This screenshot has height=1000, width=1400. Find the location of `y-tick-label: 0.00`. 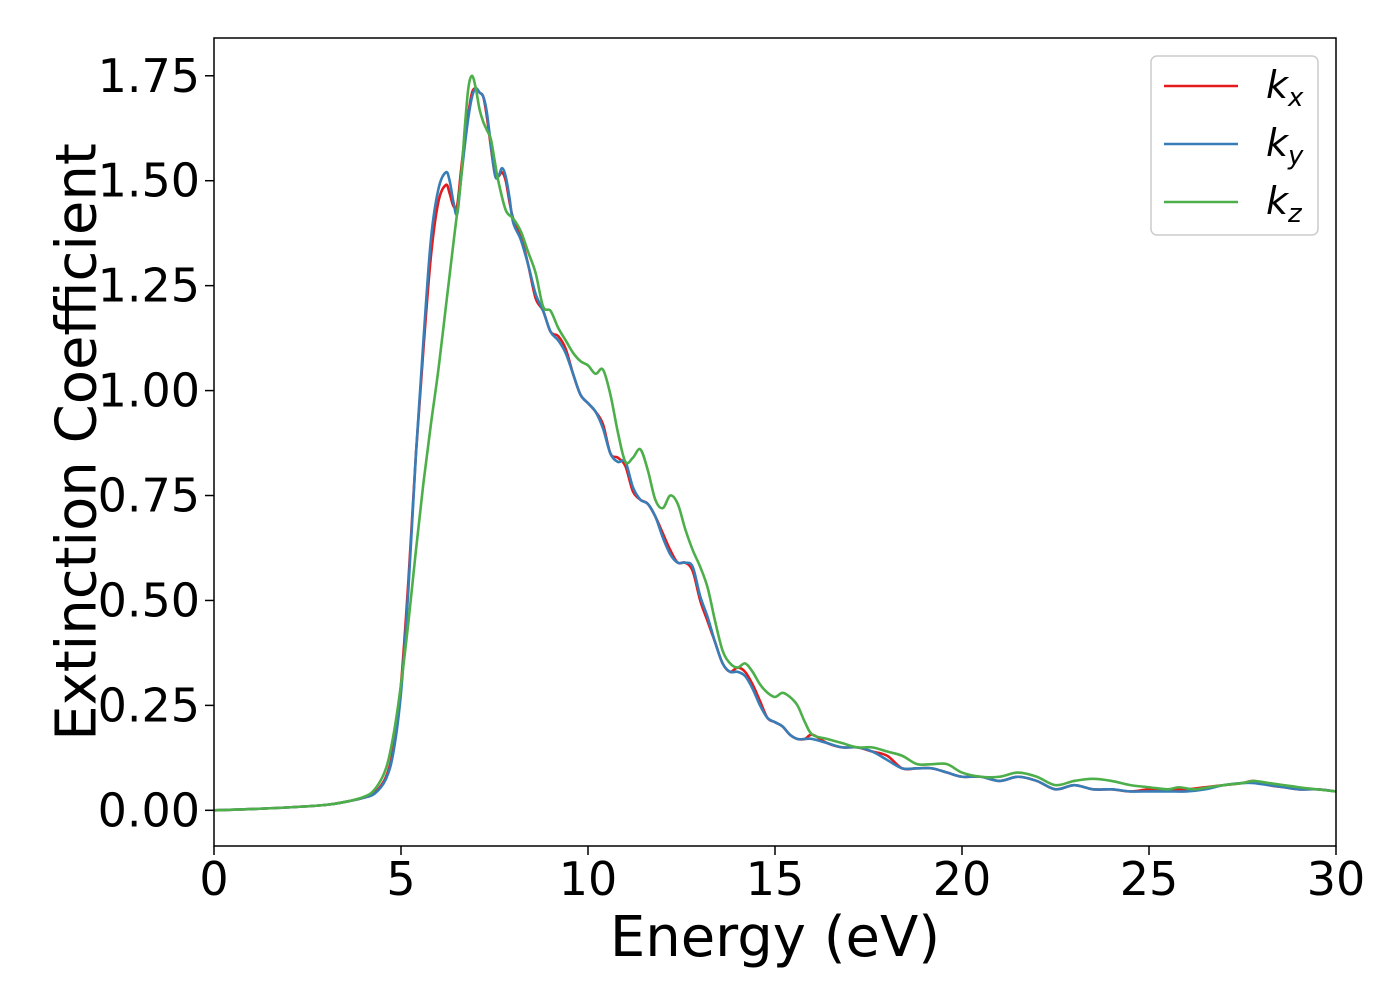

y-tick-label: 0.00 is located at coordinates (149, 810).